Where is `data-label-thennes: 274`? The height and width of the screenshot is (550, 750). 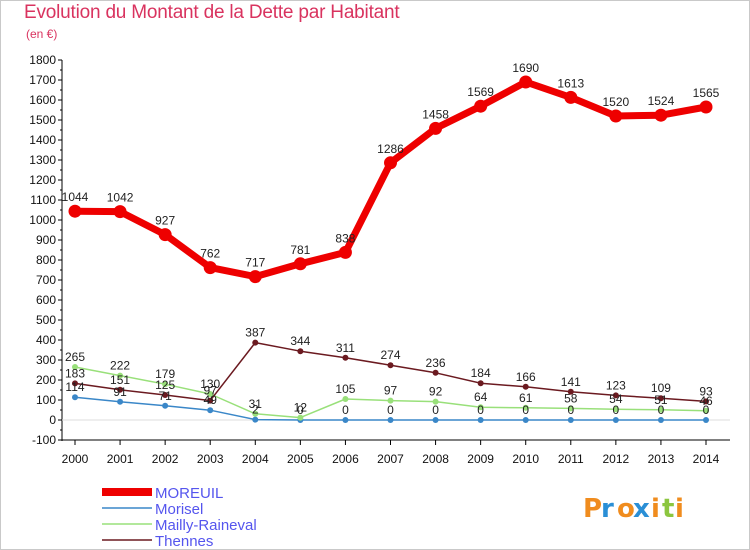
data-label-thennes: 274 is located at coordinates (390, 355).